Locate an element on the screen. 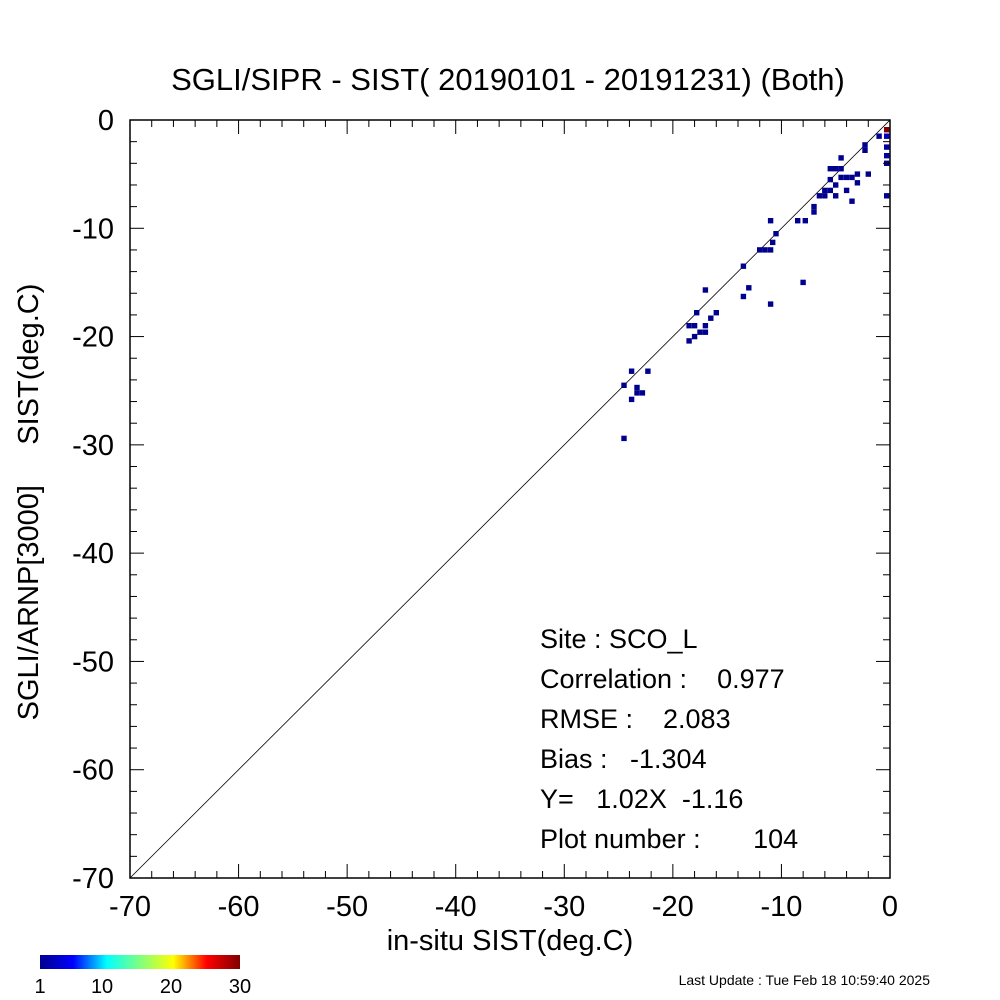 This screenshot has height=1000, width=1000. regression-label: Y= 1.02X -1.16 is located at coordinates (641, 799).